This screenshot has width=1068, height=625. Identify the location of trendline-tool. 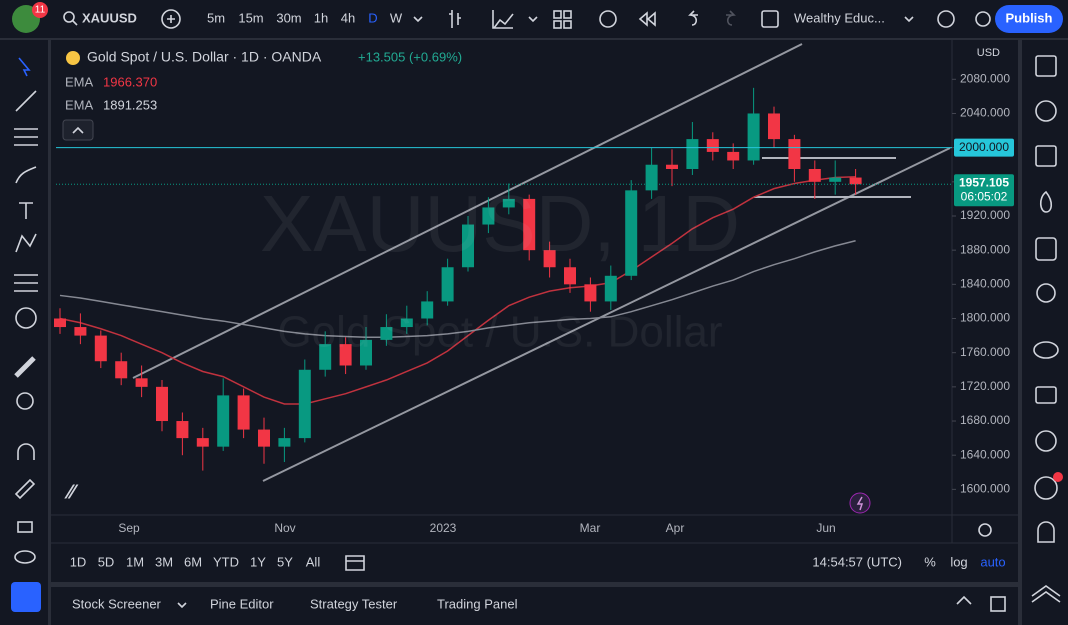
(26, 101).